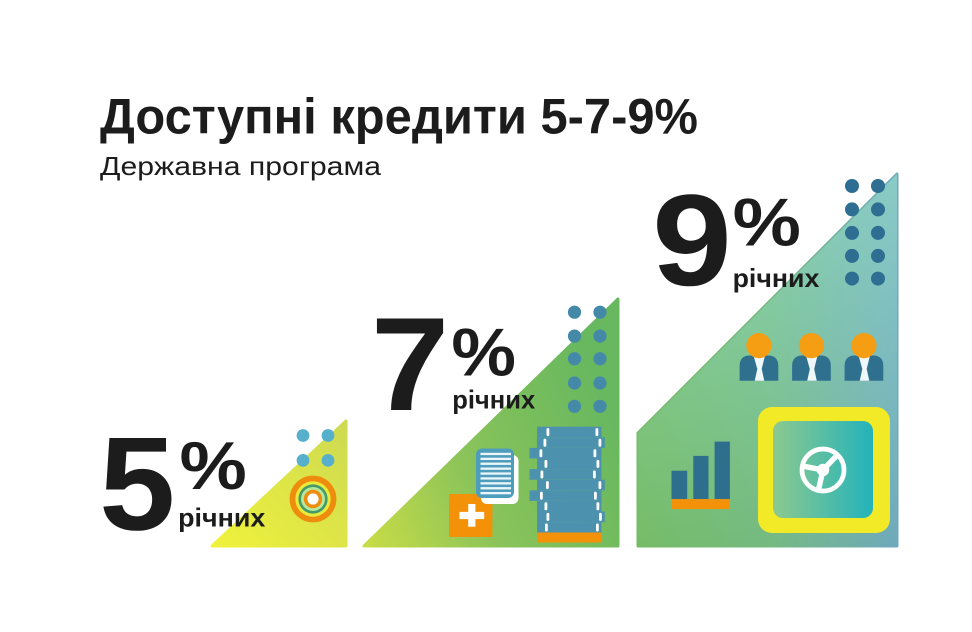  What do you see at coordinates (692, 240) in the screenshot?
I see `svg-text: 9` at bounding box center [692, 240].